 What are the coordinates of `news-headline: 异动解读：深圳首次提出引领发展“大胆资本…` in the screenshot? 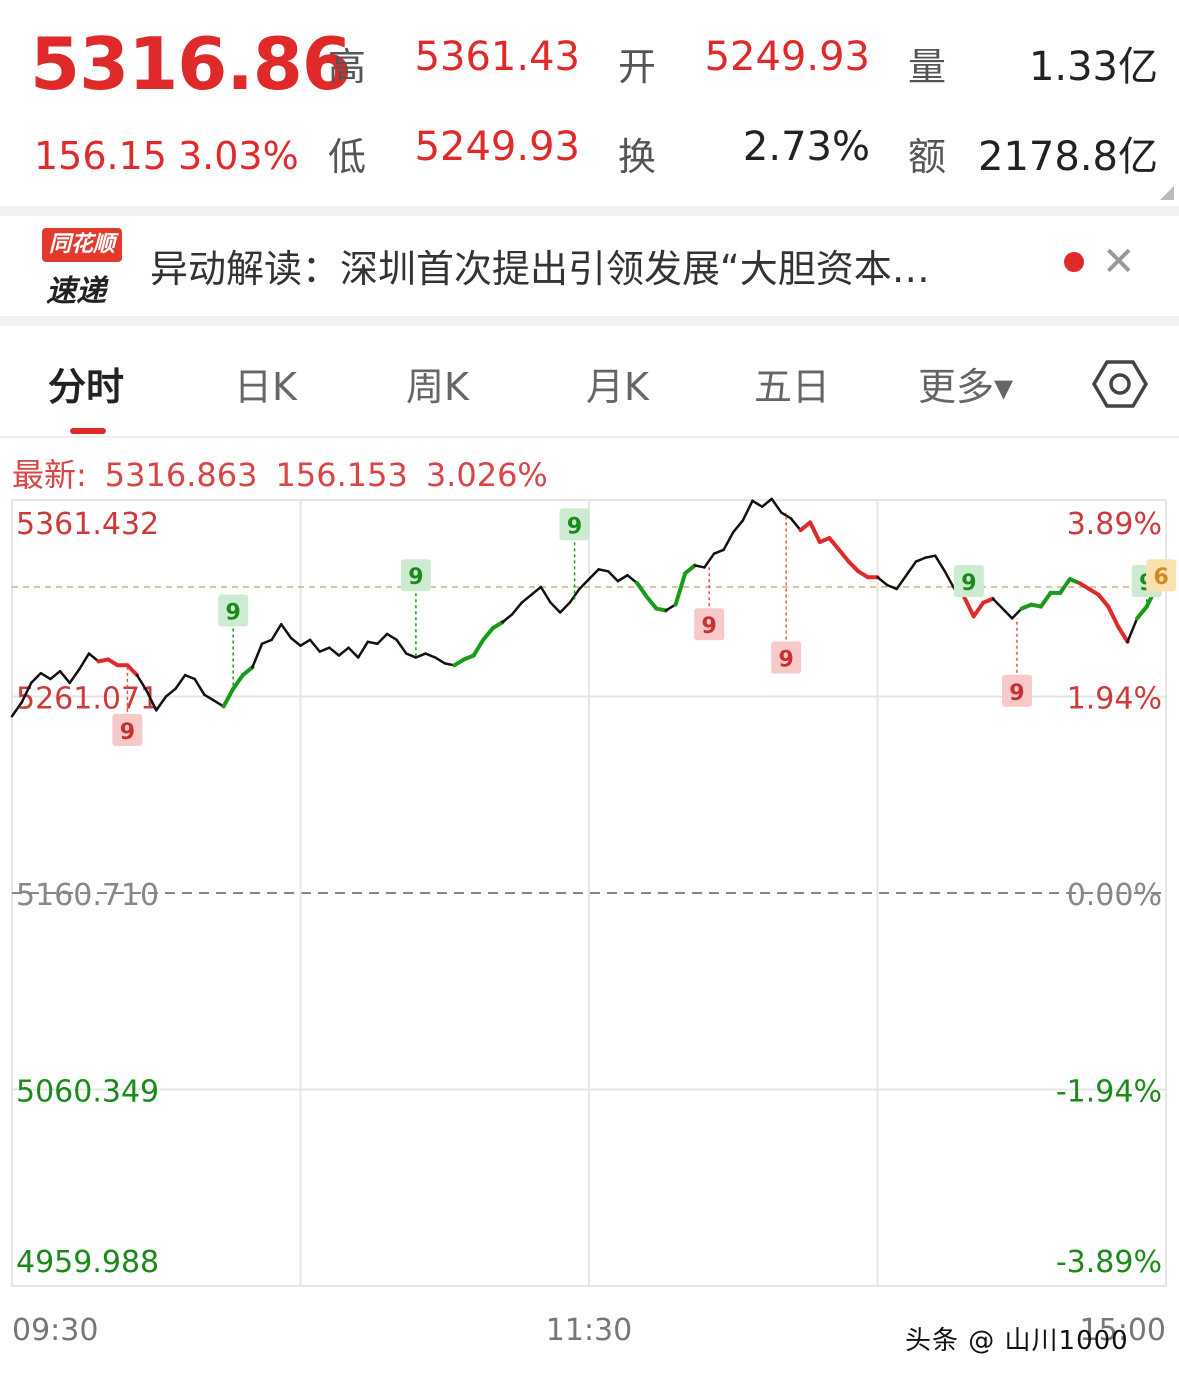 It's located at (540, 269).